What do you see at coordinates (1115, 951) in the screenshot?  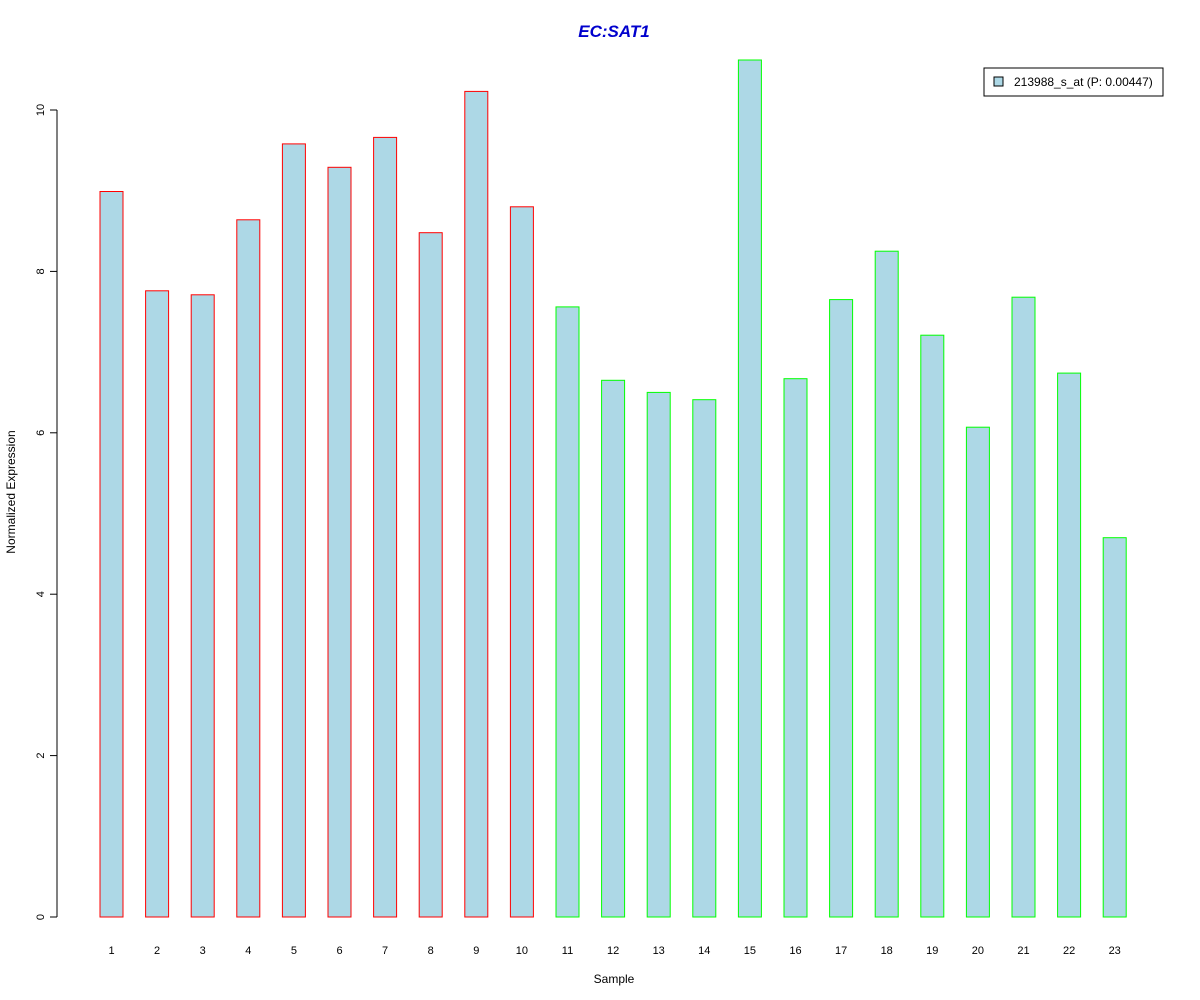 I see `x-tick-label: 23` at bounding box center [1115, 951].